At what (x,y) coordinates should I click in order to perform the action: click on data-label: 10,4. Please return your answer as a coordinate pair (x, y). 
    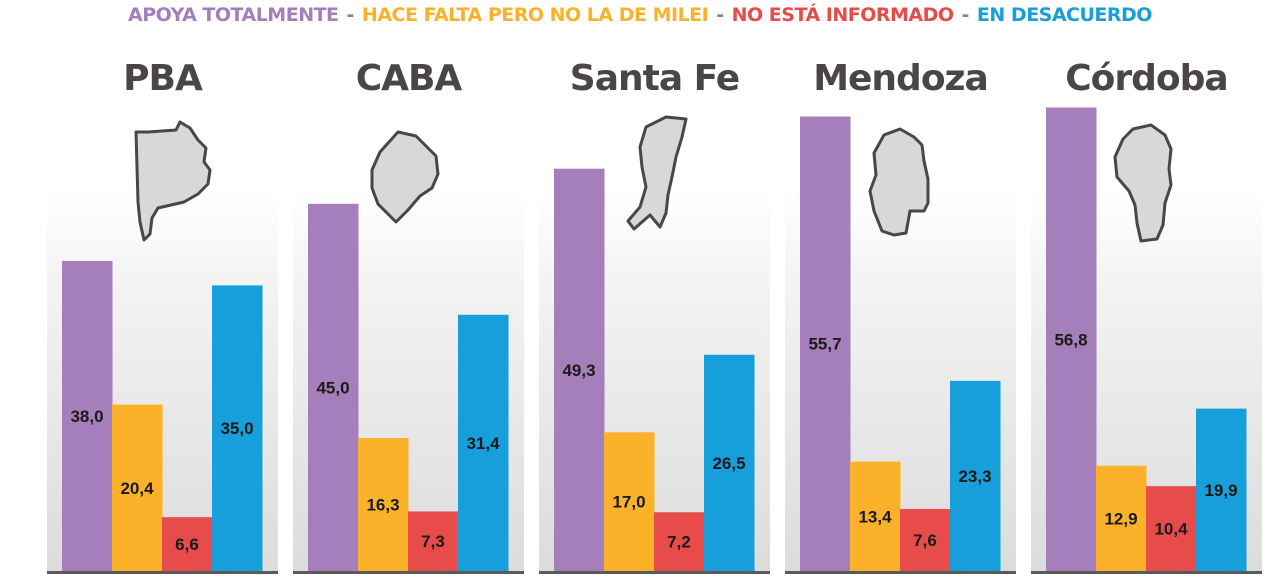
    Looking at the image, I should click on (1171, 529).